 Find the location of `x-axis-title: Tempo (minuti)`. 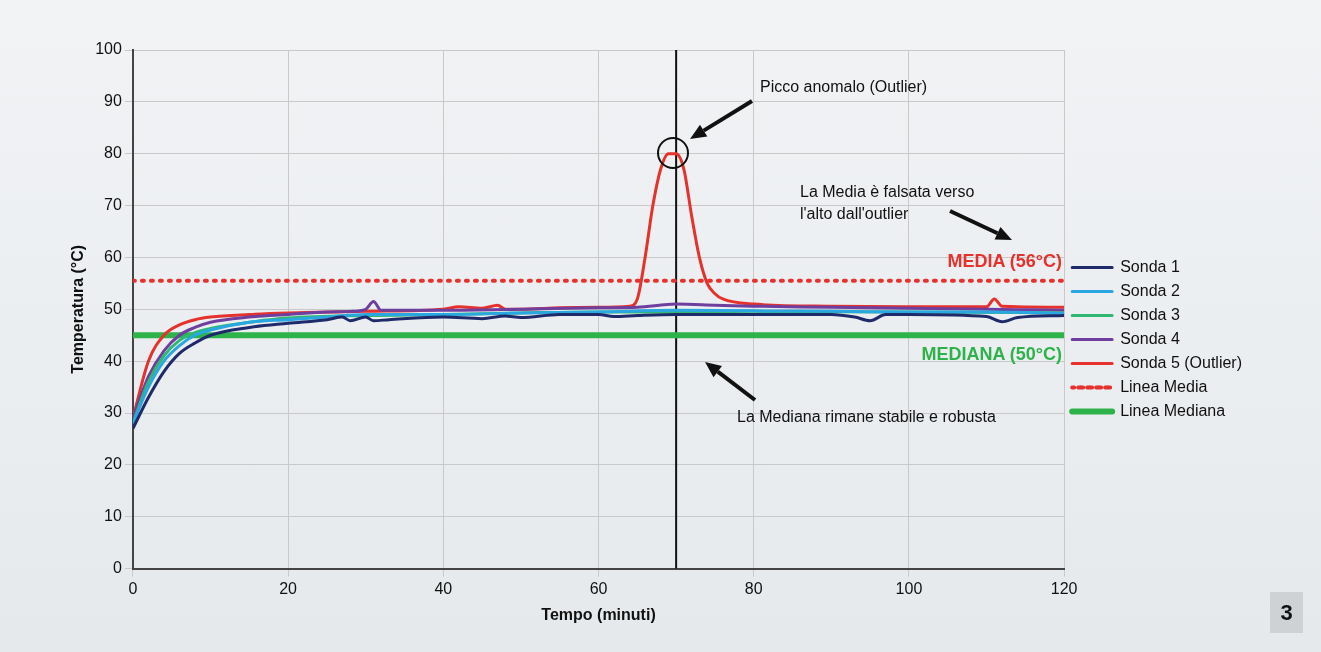

x-axis-title: Tempo (minuti) is located at coordinates (598, 614).